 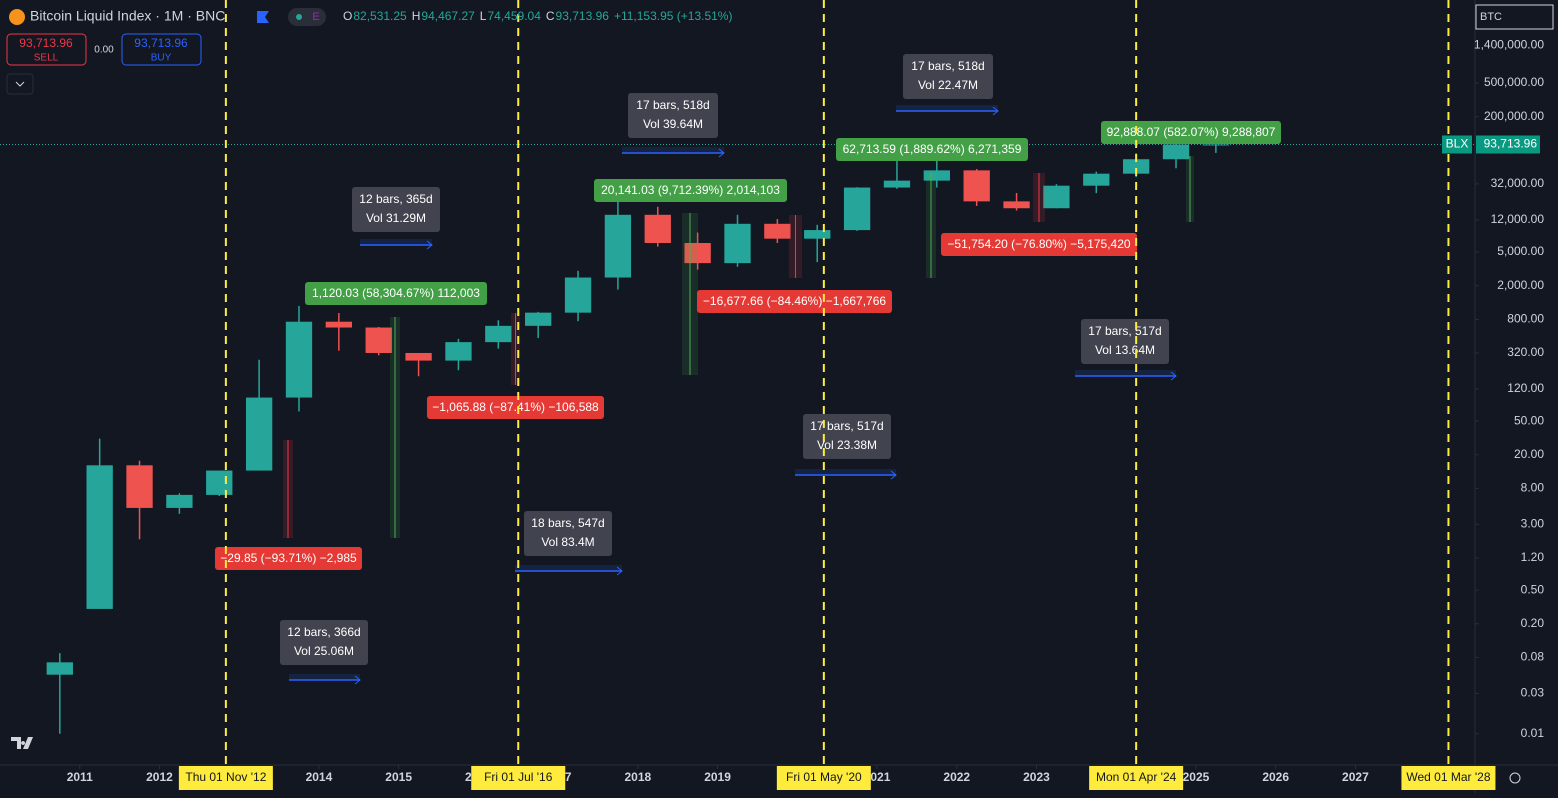 I want to click on x-tick-label: 2014, so click(x=319, y=777).